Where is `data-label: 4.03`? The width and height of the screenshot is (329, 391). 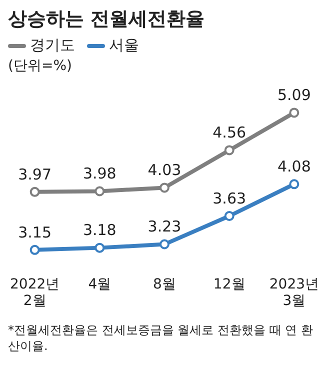
data-label: 4.03 is located at coordinates (165, 170).